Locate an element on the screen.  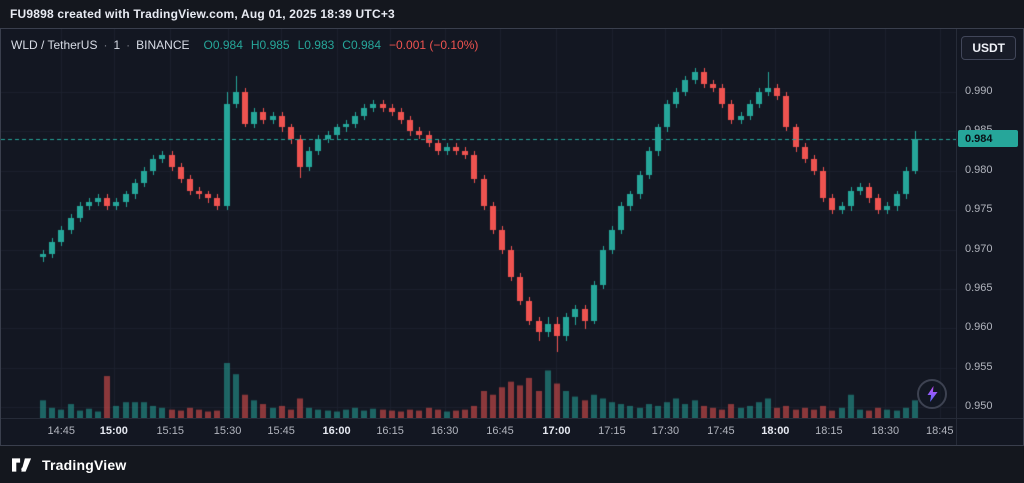
change-label: −0.001 (−0.10%) is located at coordinates (434, 45).